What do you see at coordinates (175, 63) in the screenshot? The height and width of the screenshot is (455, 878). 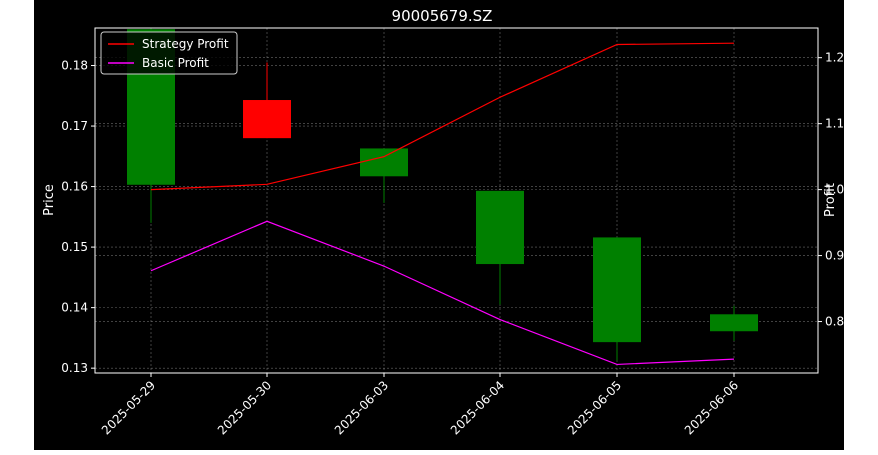 I see `legend-label-basic: Basic Profit` at bounding box center [175, 63].